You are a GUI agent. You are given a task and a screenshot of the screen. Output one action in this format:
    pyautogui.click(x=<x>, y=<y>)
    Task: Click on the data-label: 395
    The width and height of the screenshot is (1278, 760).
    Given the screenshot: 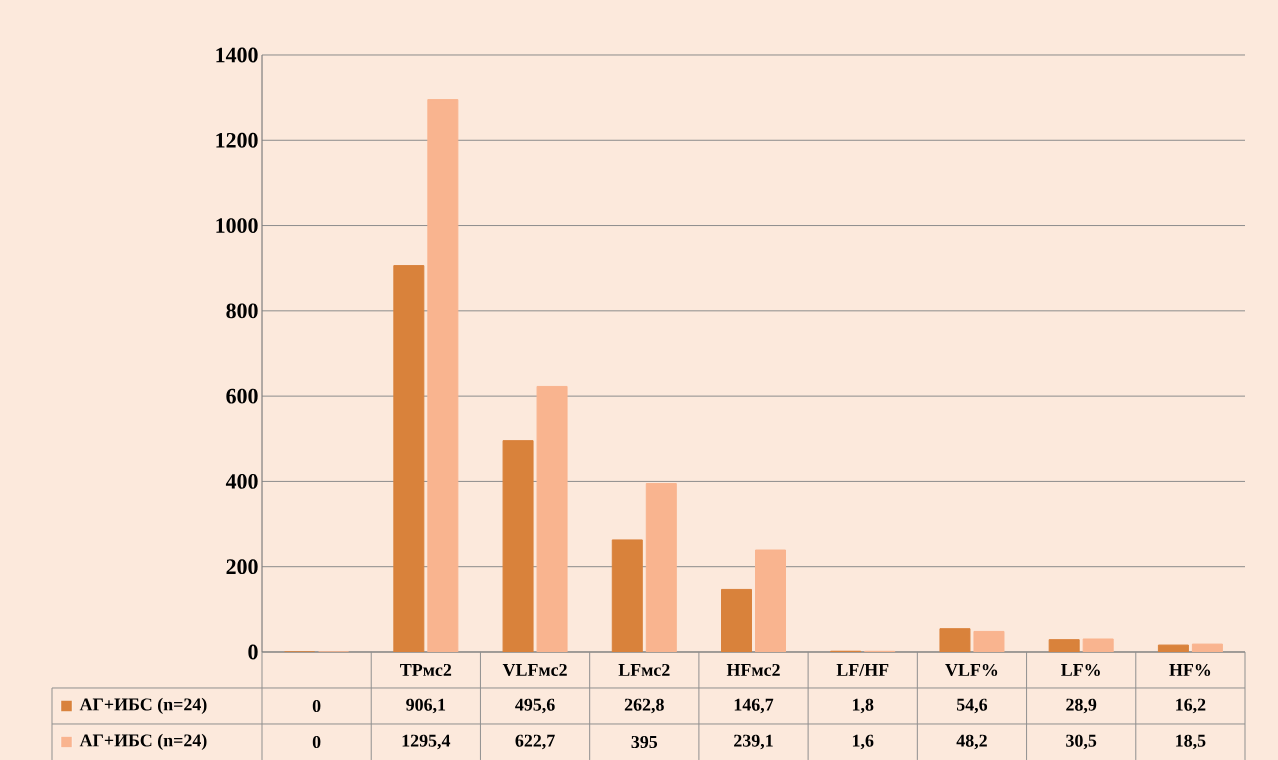 What is the action you would take?
    pyautogui.click(x=644, y=741)
    